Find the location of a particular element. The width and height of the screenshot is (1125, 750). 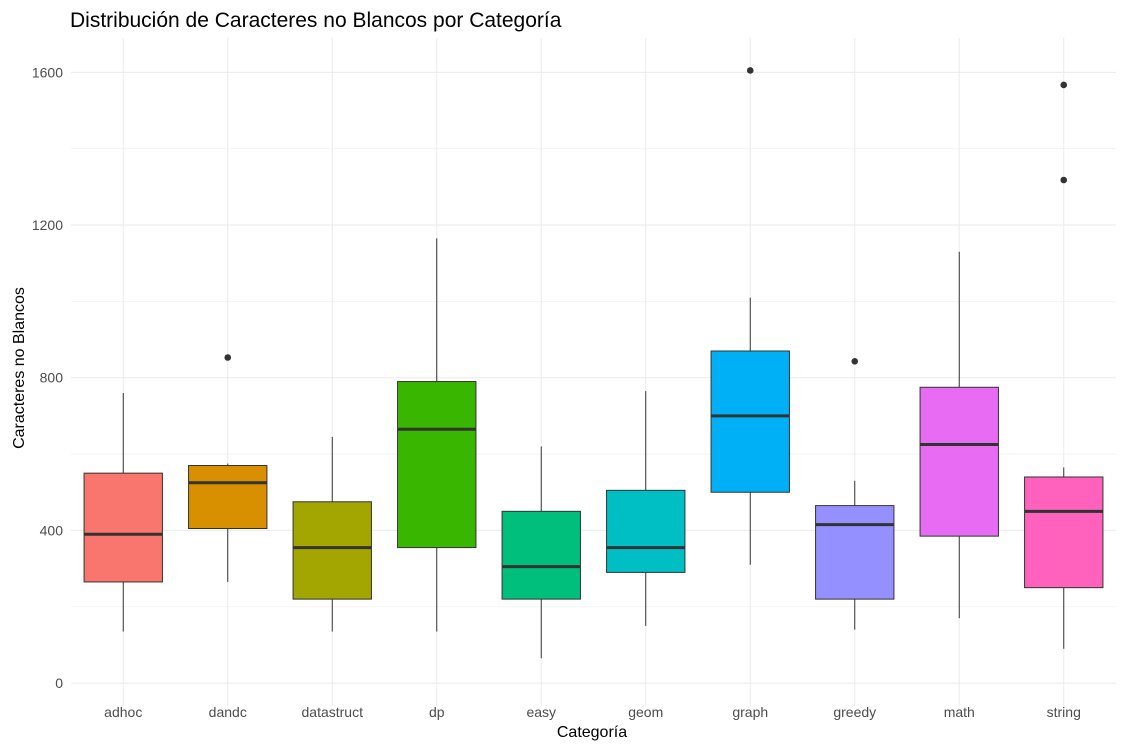

y-tick-label: 800 is located at coordinates (52, 378).